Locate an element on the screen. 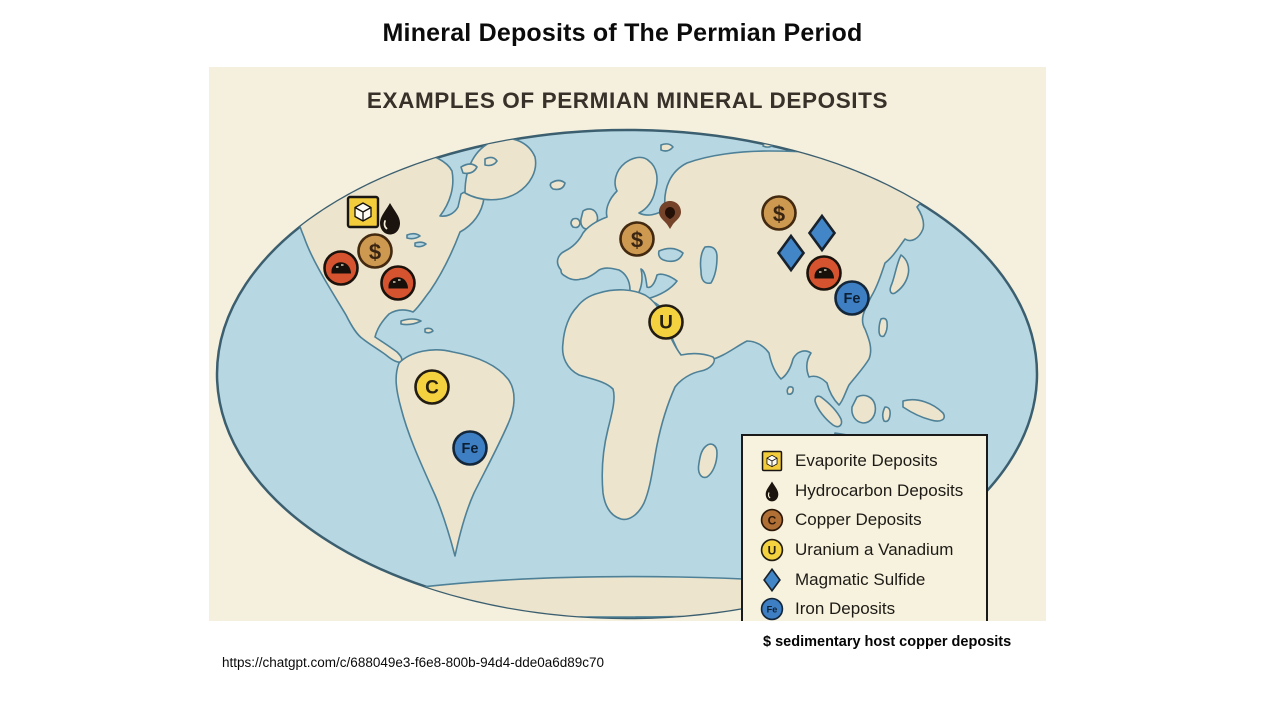  legend-label: Iron Deposits is located at coordinates (845, 609).